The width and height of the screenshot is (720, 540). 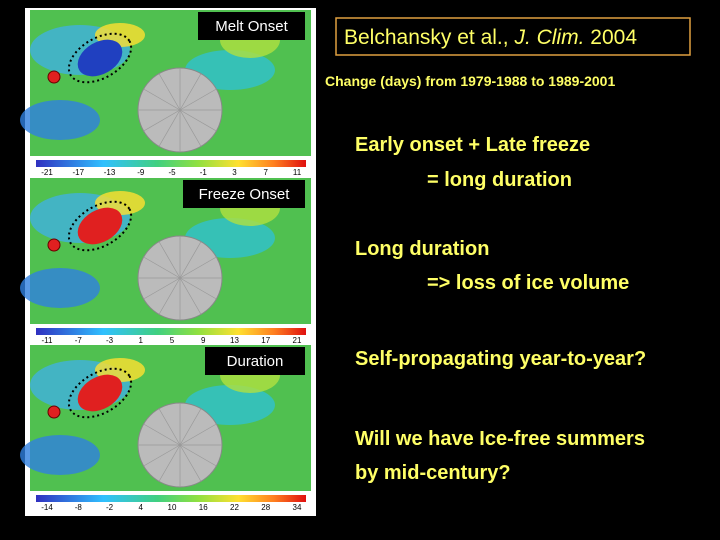 I want to click on colorbar-label: 10, so click(x=172, y=507).